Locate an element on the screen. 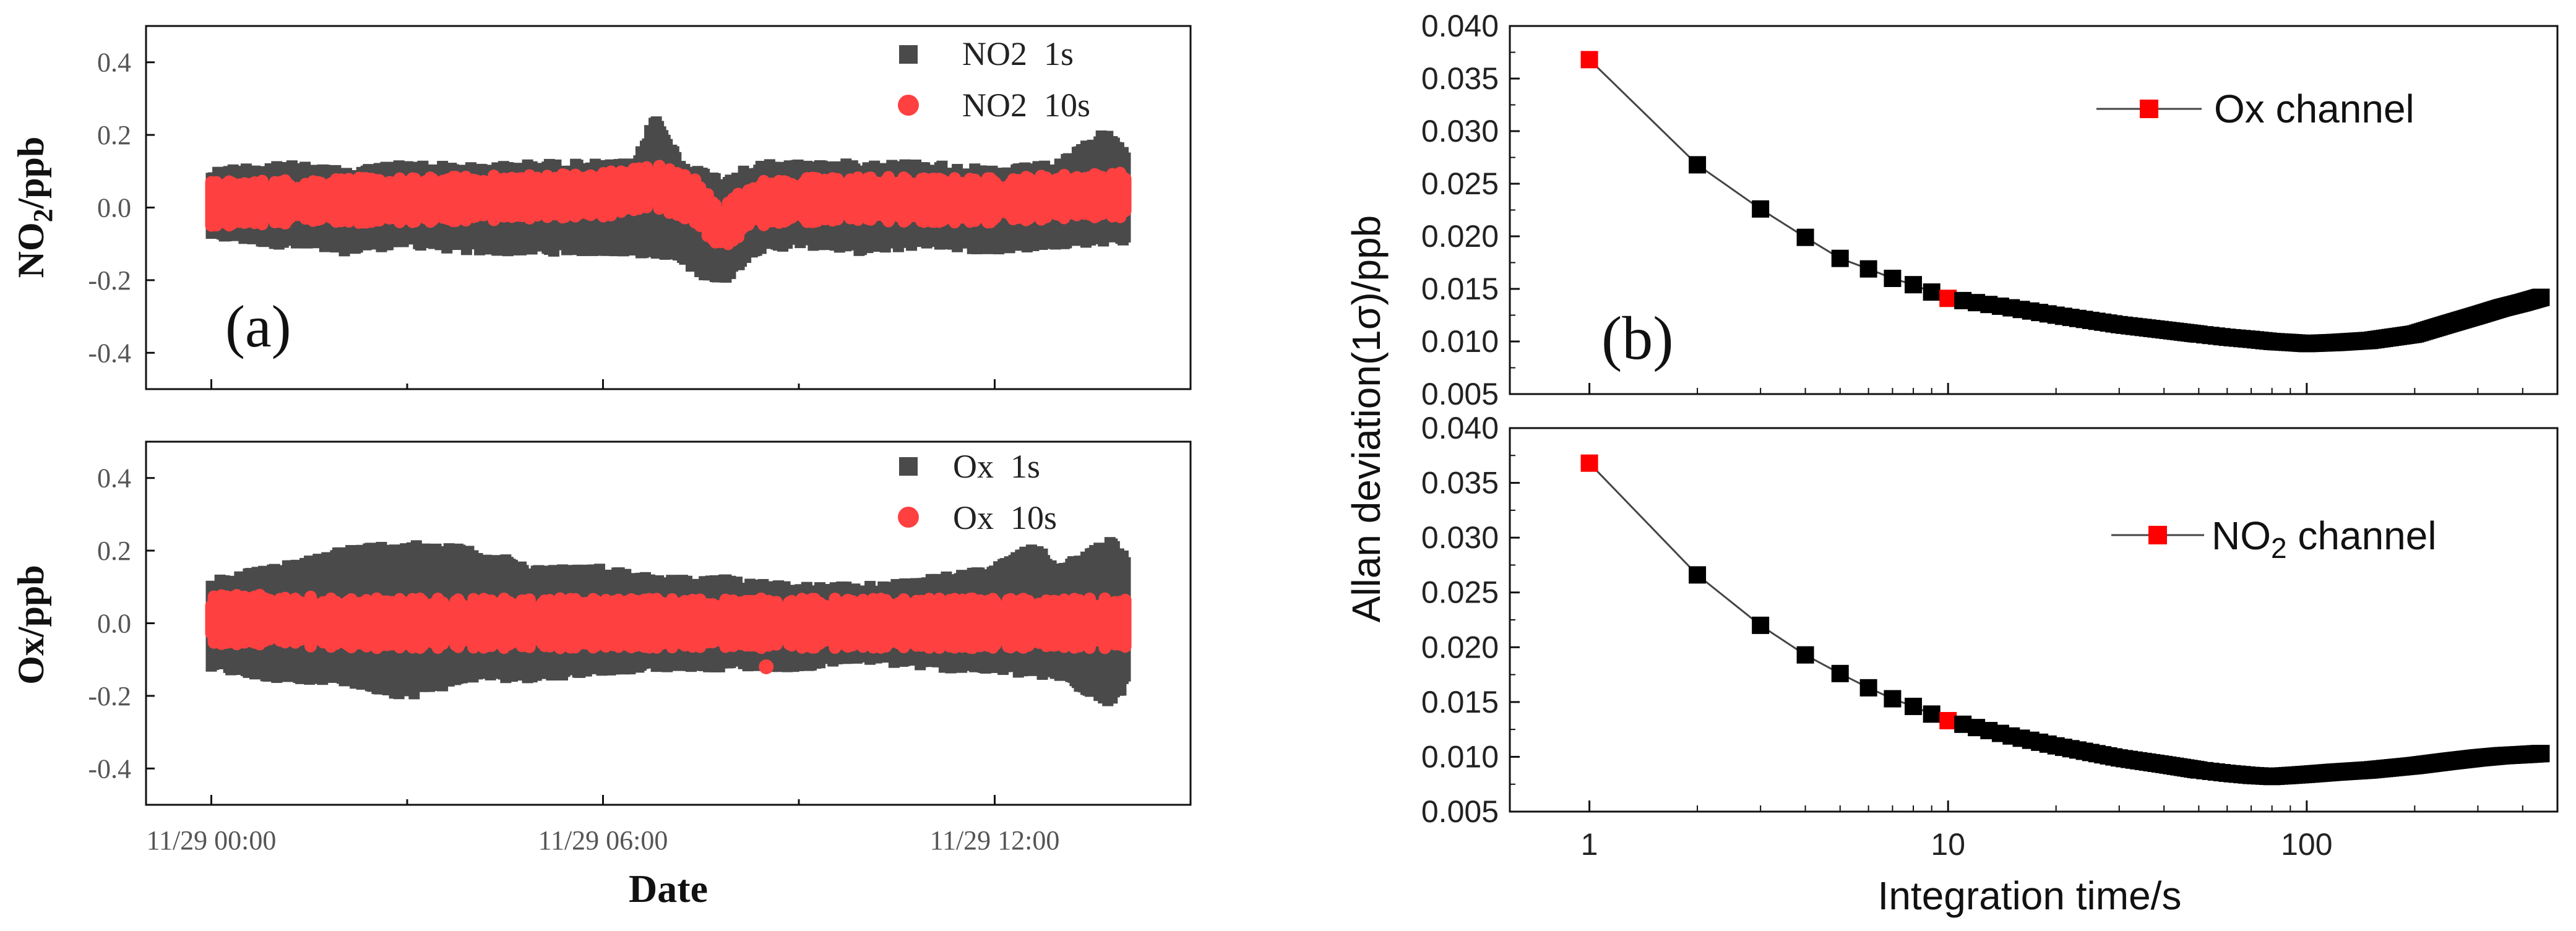  panel-b-ox-legend: Ox channel is located at coordinates (2255, 109).